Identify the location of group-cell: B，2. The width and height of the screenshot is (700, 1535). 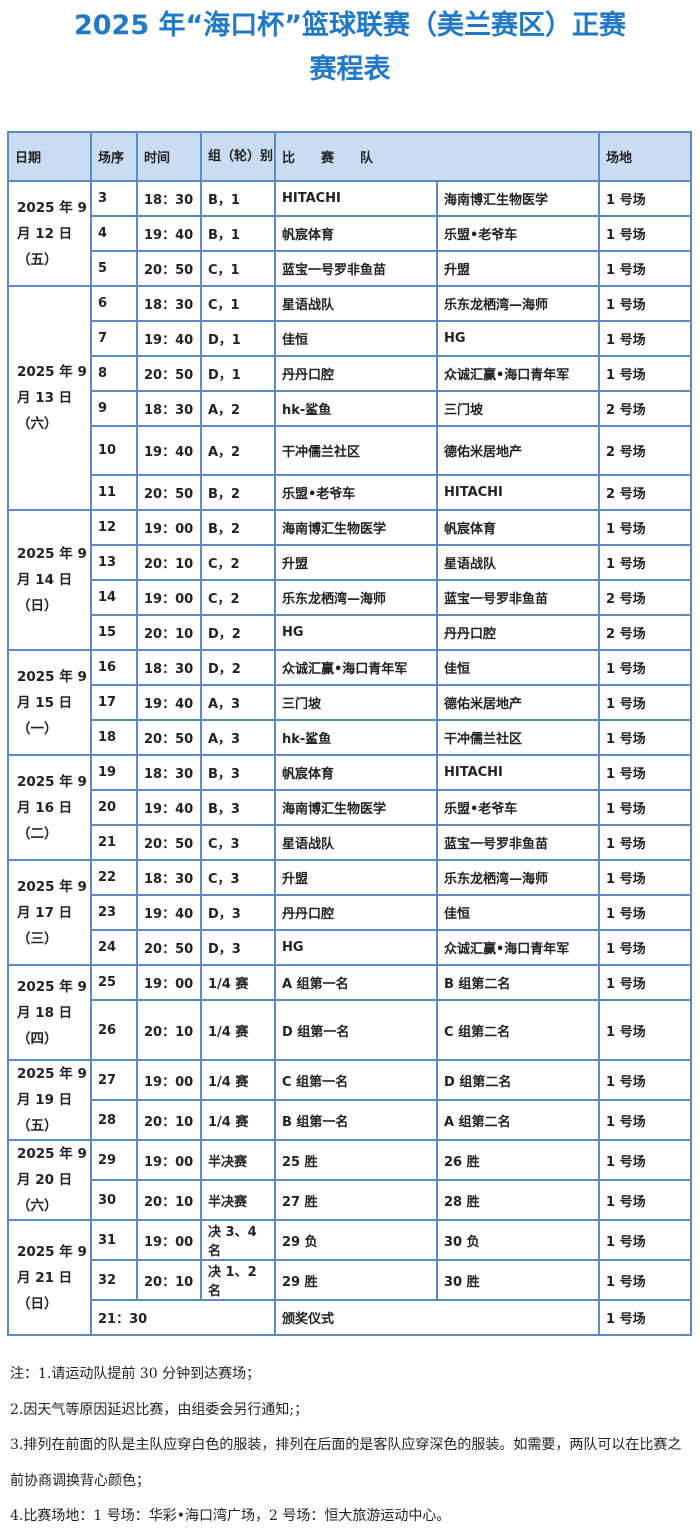
(238, 492).